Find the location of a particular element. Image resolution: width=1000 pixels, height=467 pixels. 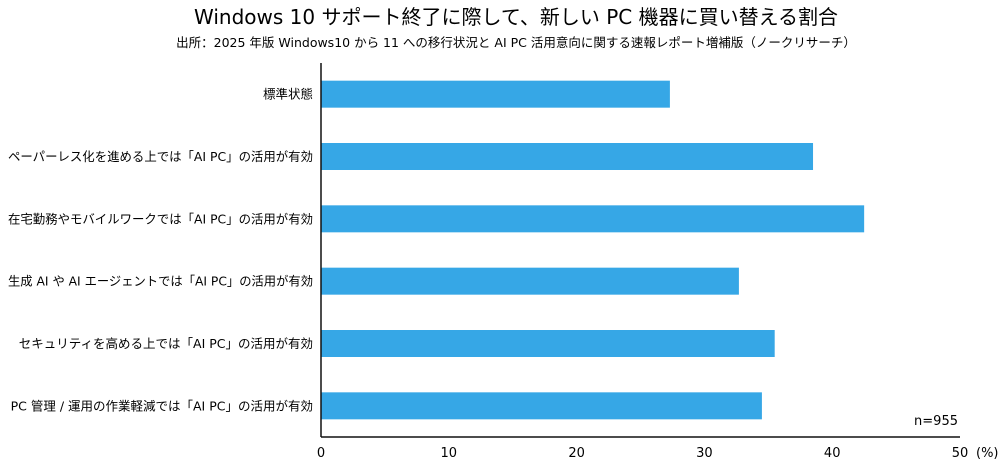

x-tick-label: 20 is located at coordinates (576, 453).